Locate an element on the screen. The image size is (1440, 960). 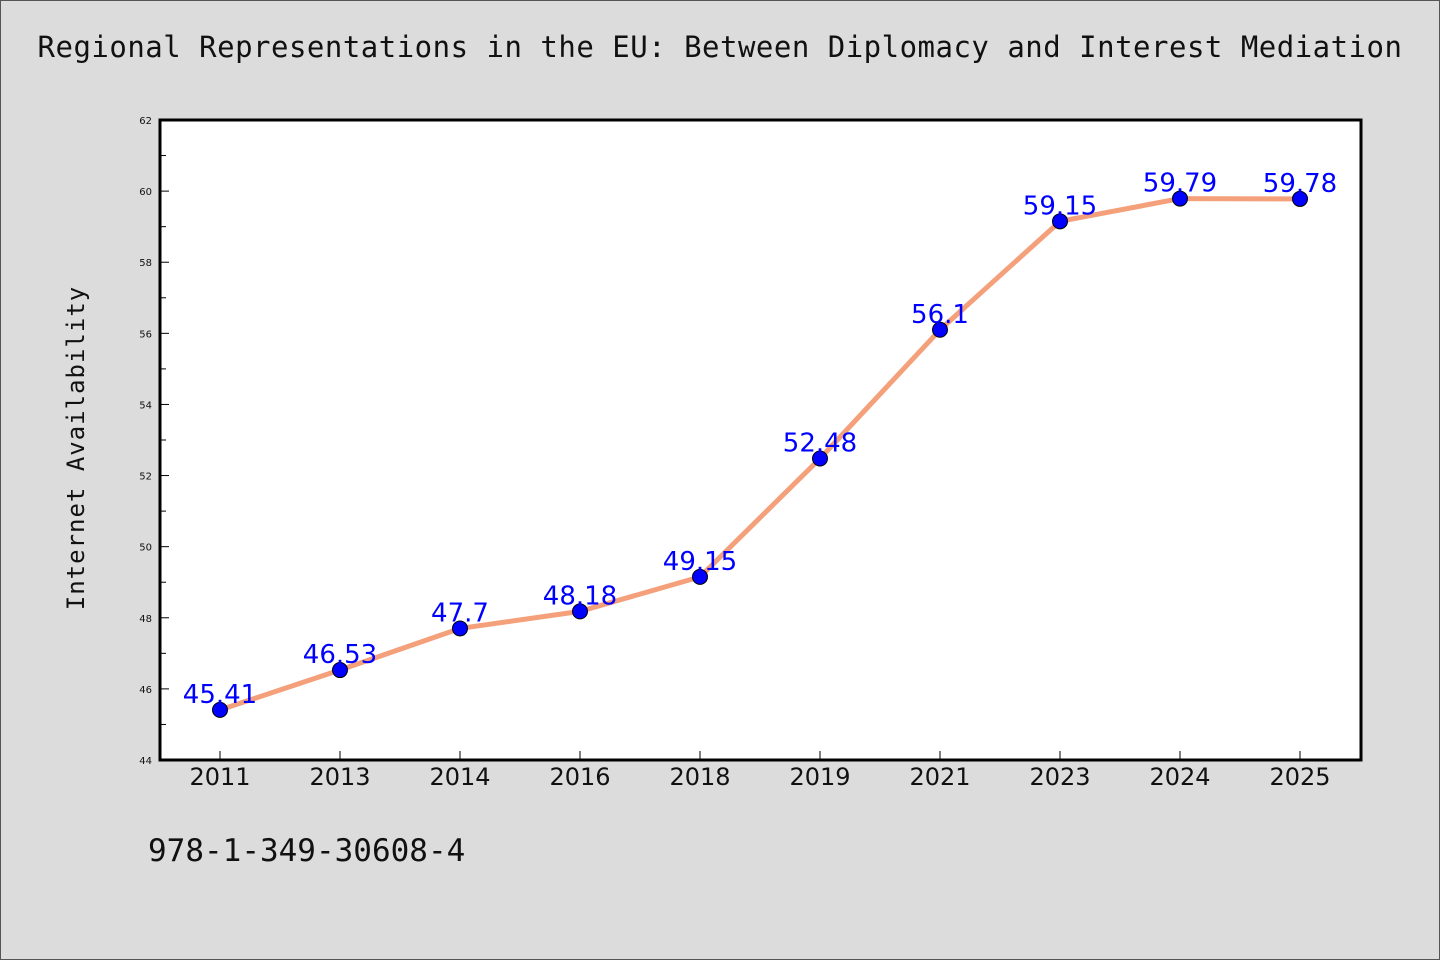
data-label: 45.41 is located at coordinates (220, 695).